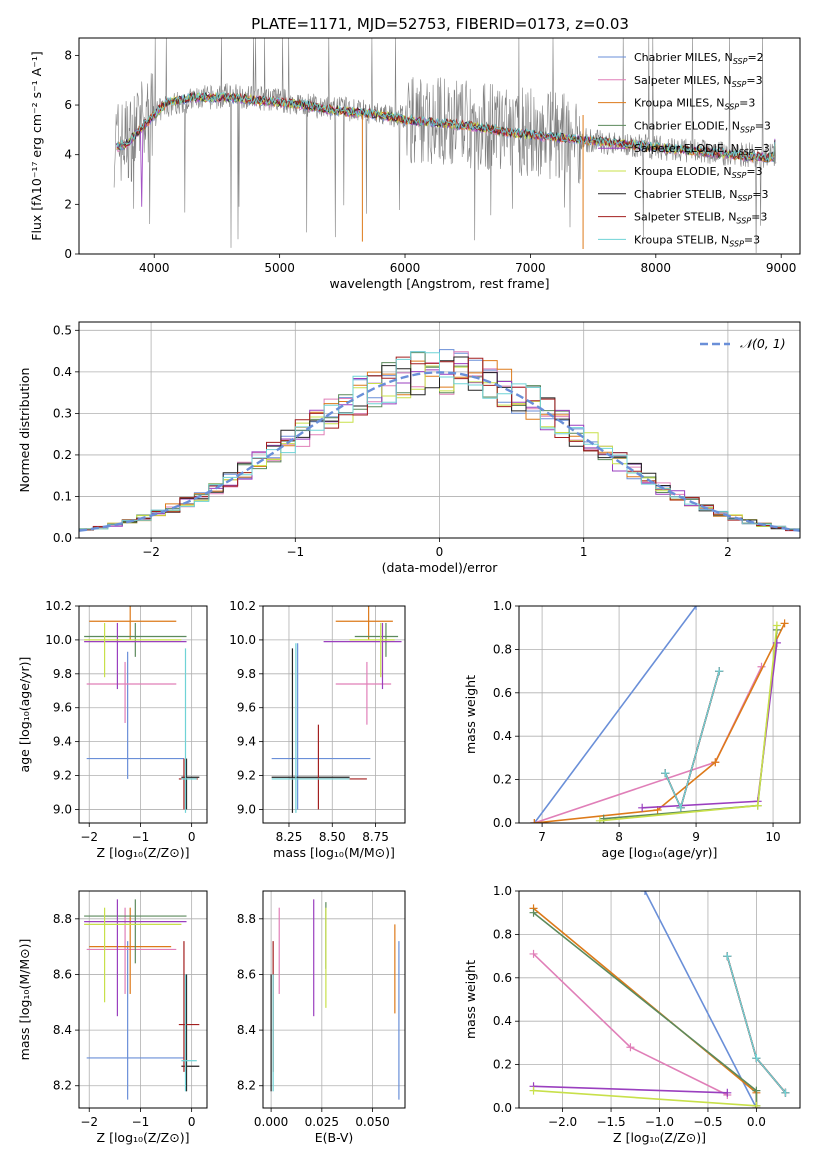  What do you see at coordinates (562, 1122) in the screenshot?
I see `x-tick-label: −2.0` at bounding box center [562, 1122].